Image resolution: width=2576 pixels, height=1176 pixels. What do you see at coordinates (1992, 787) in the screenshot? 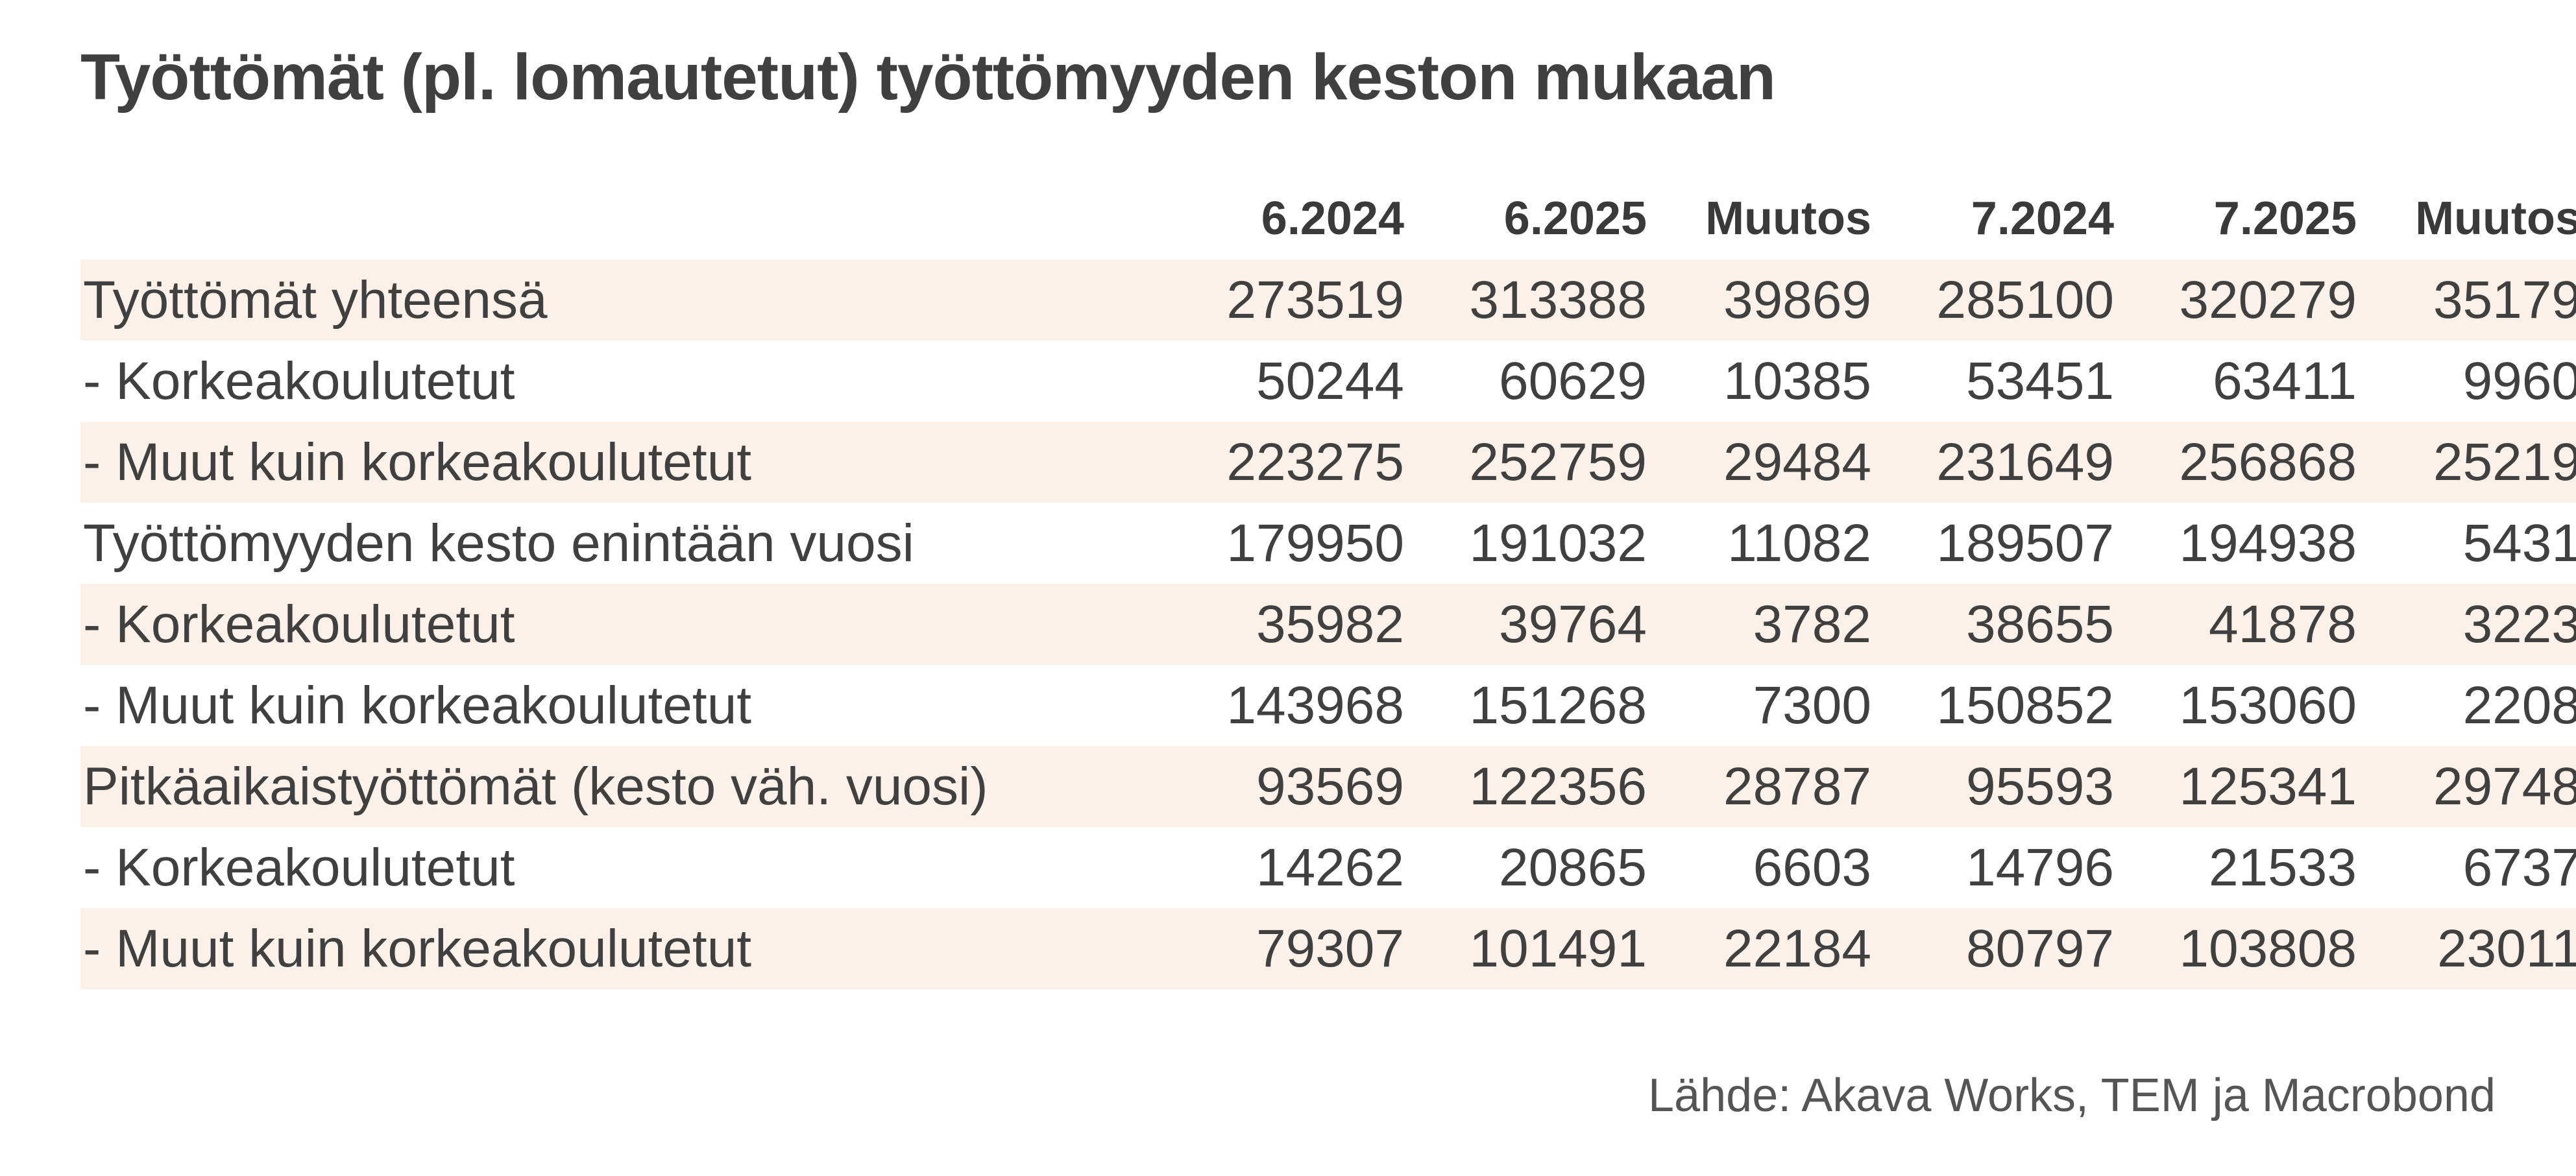
I see `table-cell: 95593` at bounding box center [1992, 787].